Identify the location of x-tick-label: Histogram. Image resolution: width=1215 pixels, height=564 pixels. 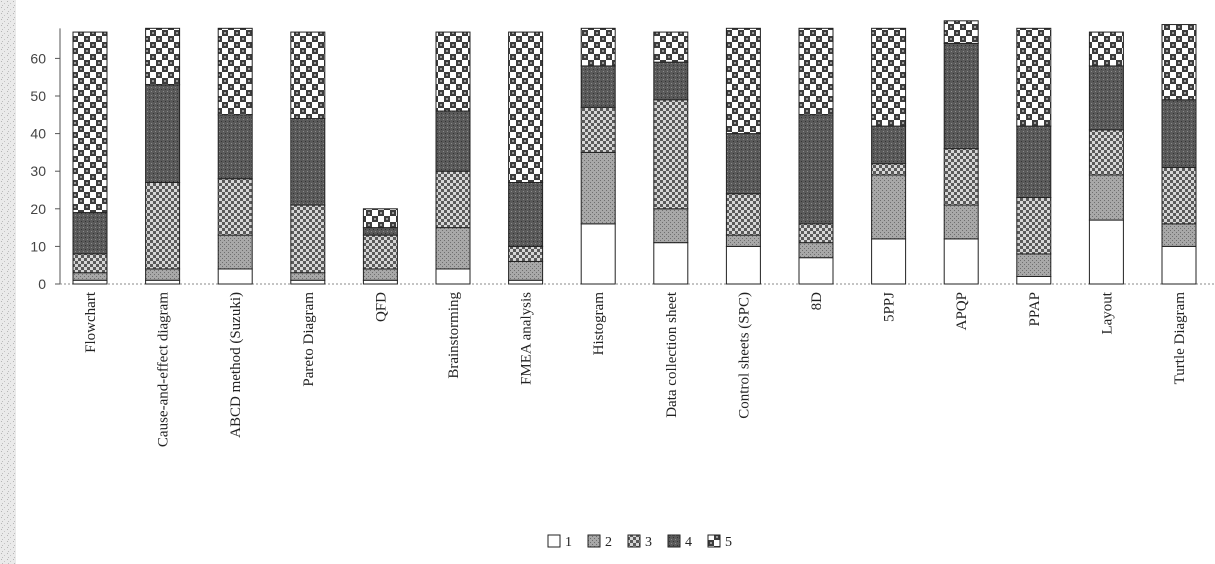
(599, 324).